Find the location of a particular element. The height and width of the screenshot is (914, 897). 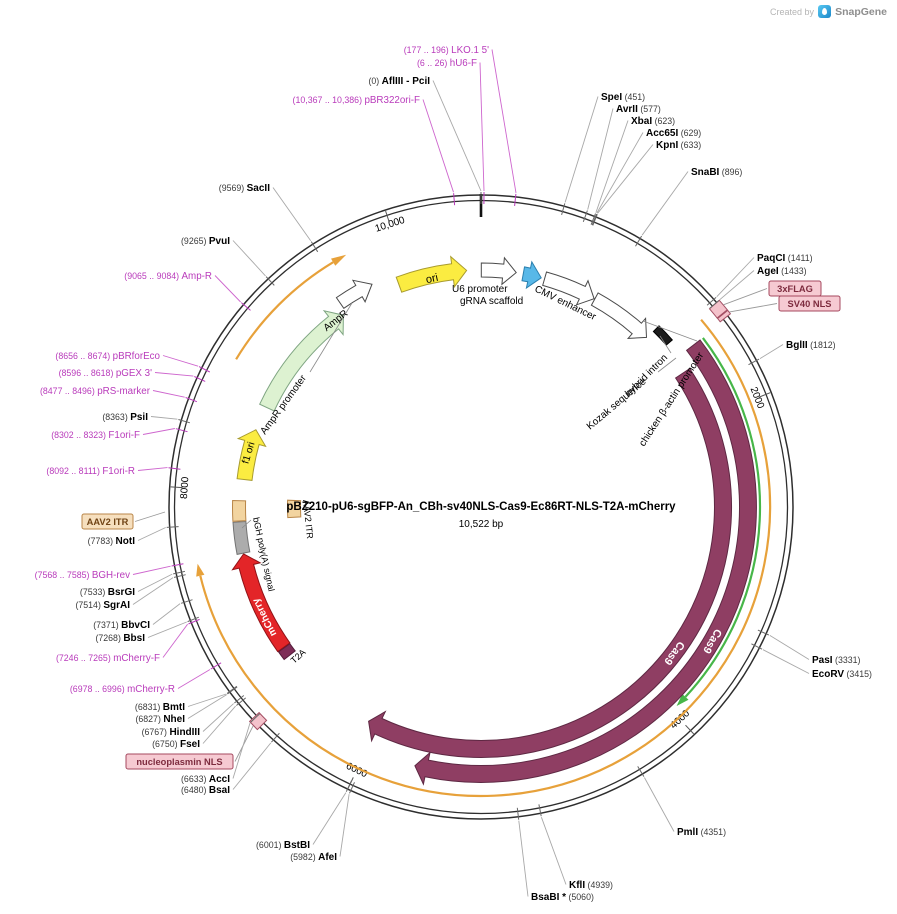

restriction-site-label: SnaBI (896) is located at coordinates (716, 172).